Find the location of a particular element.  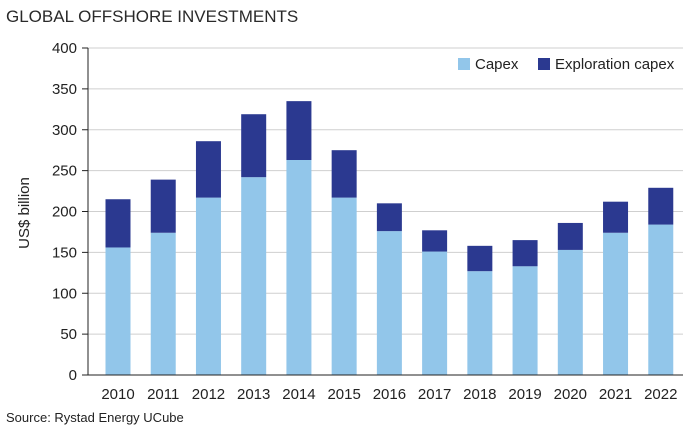

exploration-capex-bar-2014 is located at coordinates (299, 130).